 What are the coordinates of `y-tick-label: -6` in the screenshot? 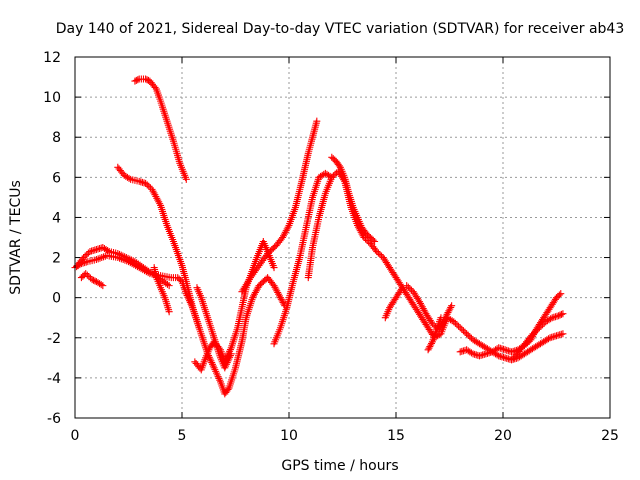 It's located at (54, 419).